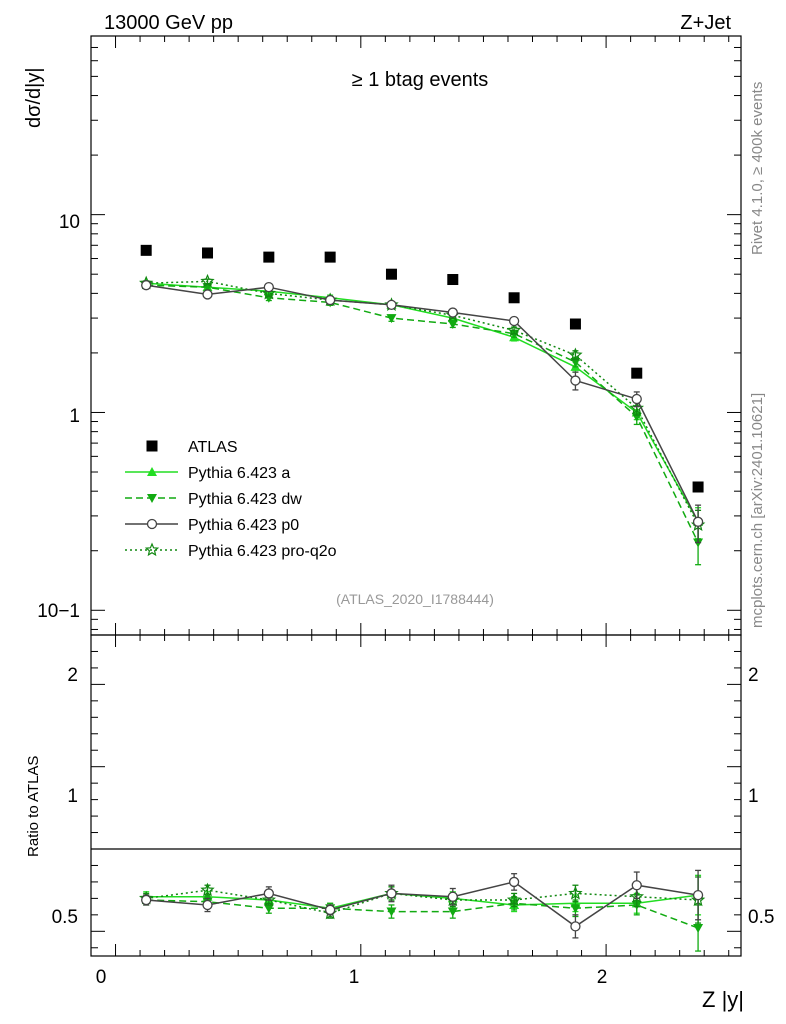 The width and height of the screenshot is (786, 1024). What do you see at coordinates (69, 222) in the screenshot?
I see `y-tick-label-10: 10` at bounding box center [69, 222].